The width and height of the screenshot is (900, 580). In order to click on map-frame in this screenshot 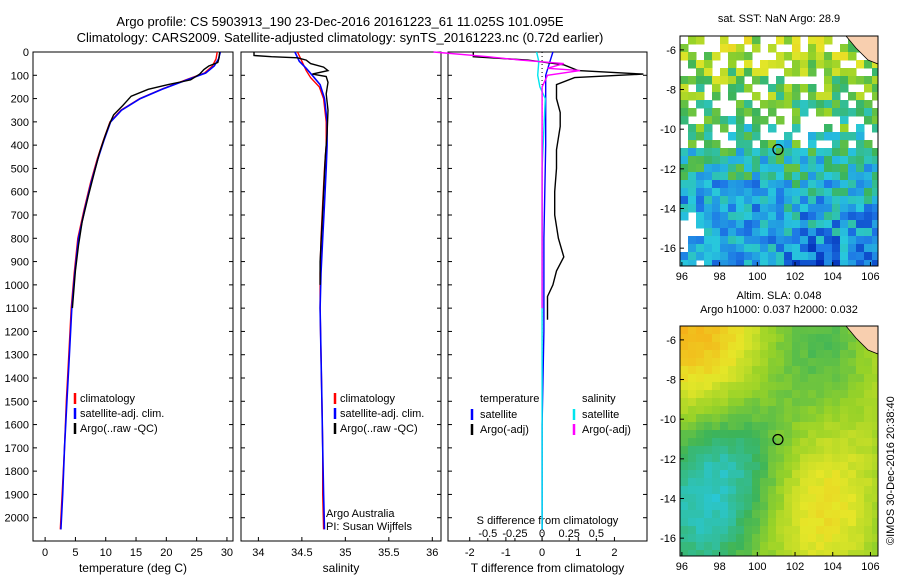, I will do `click(779, 151)`.